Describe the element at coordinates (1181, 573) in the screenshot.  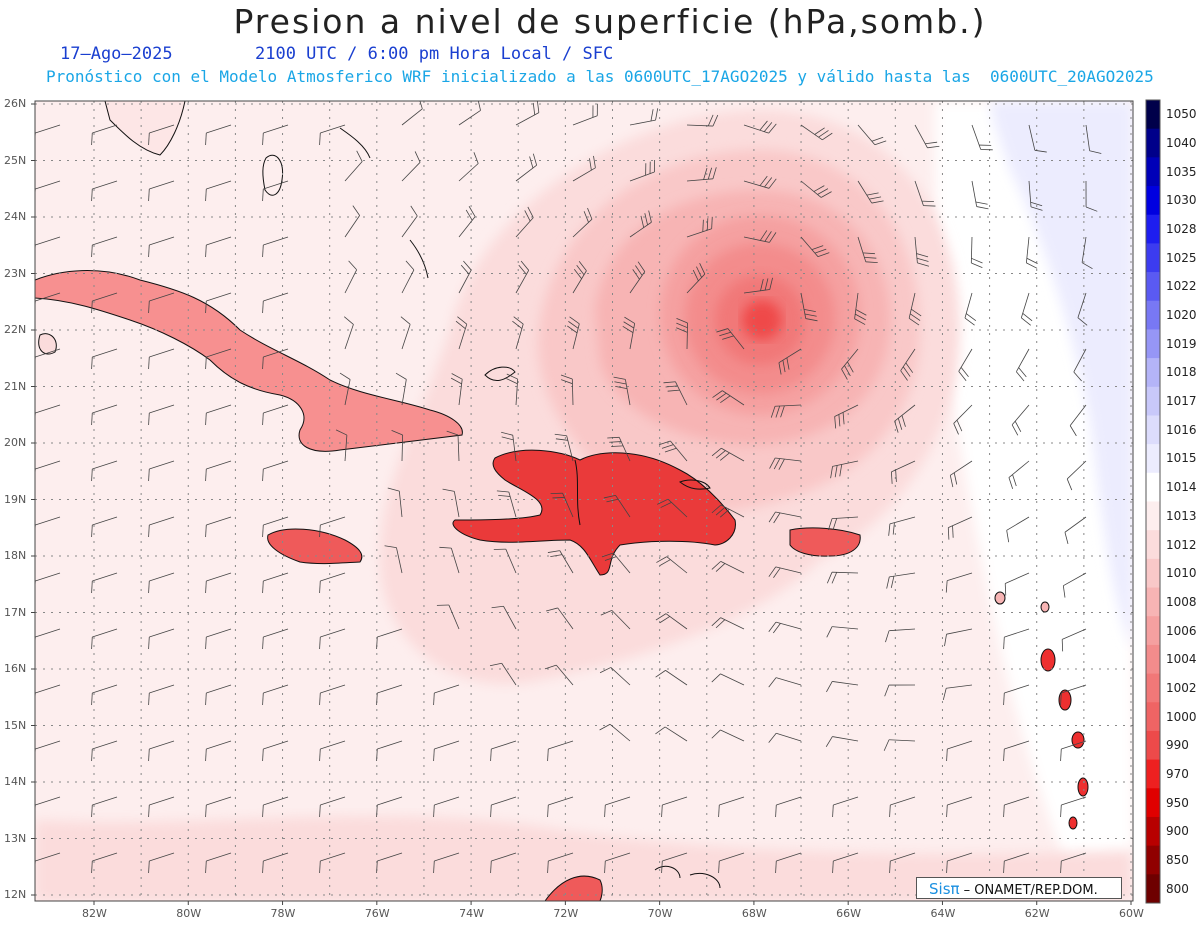
I see `colorbar-label: 1010` at that location.